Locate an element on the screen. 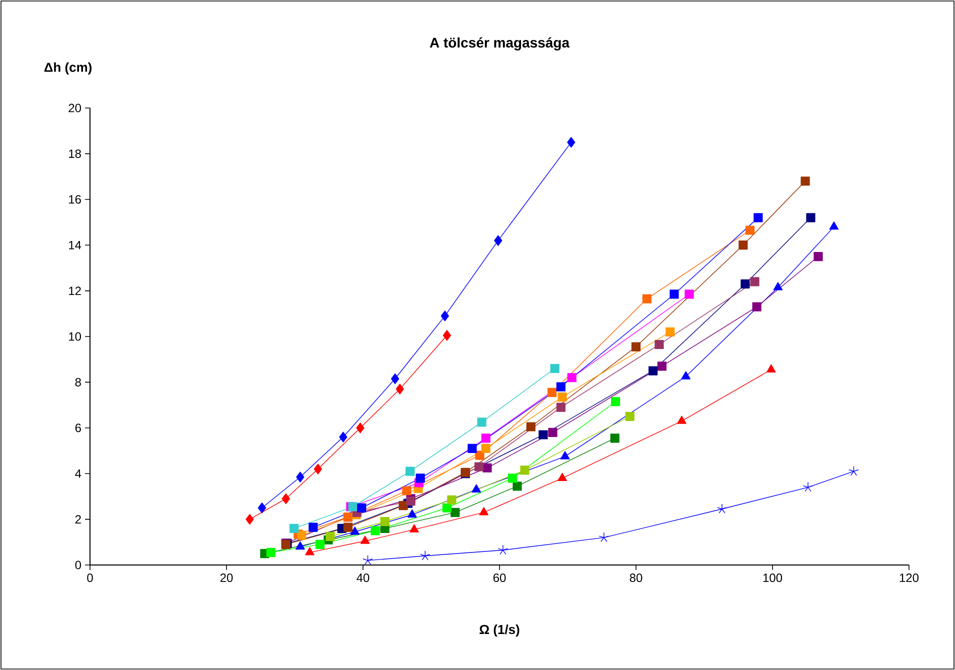 Image resolution: width=955 pixels, height=670 pixels. chart-title: A tölcsér magassága is located at coordinates (500, 43).